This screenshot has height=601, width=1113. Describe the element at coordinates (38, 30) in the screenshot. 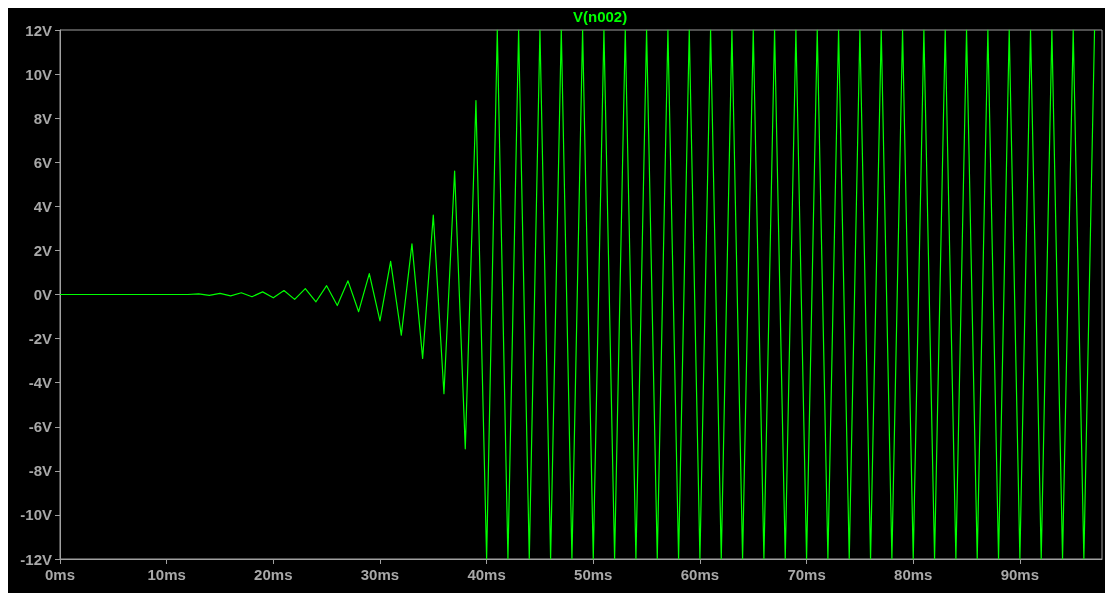

I see `y-tick-label: 12V` at that location.